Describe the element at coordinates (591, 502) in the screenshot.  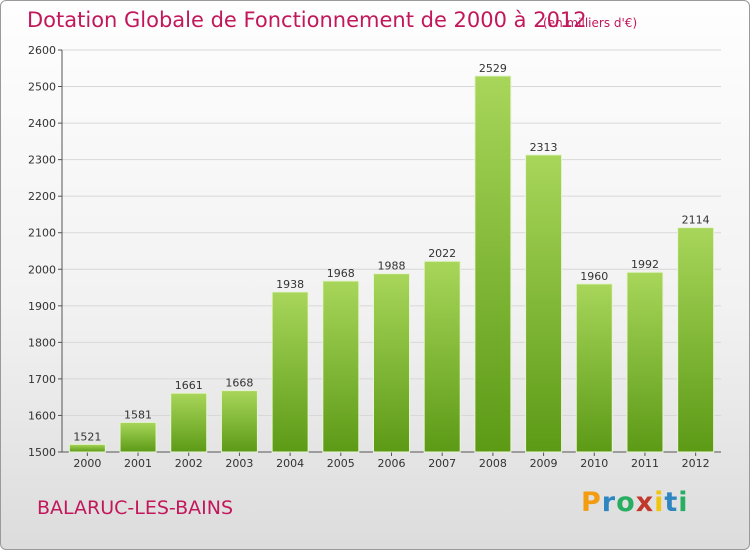
I see `logo-letter: P` at that location.